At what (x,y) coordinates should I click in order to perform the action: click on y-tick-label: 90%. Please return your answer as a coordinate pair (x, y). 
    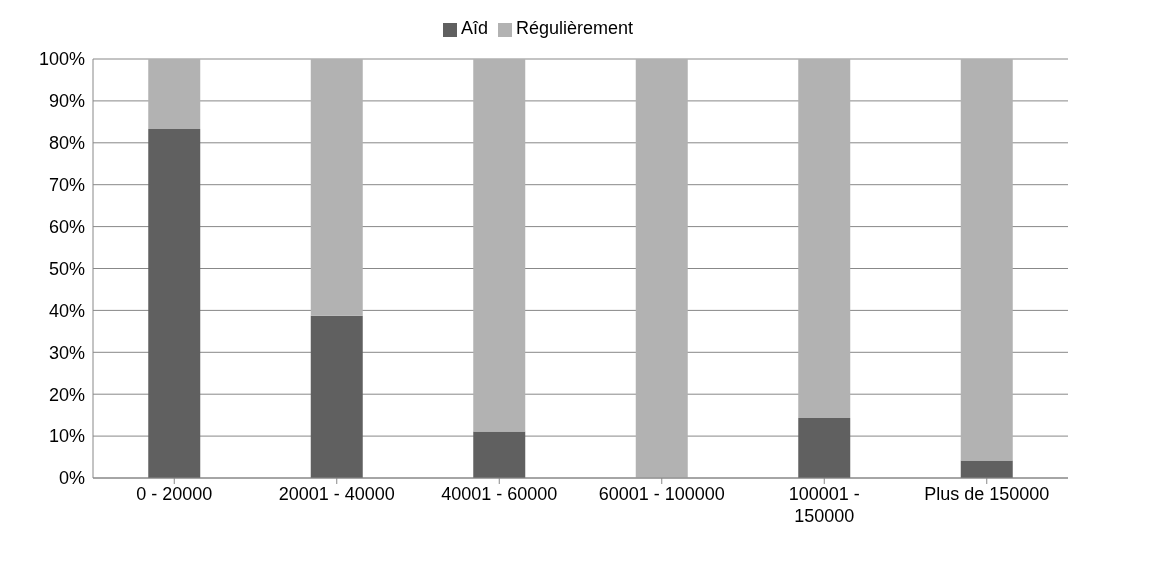
    Looking at the image, I should click on (66, 101).